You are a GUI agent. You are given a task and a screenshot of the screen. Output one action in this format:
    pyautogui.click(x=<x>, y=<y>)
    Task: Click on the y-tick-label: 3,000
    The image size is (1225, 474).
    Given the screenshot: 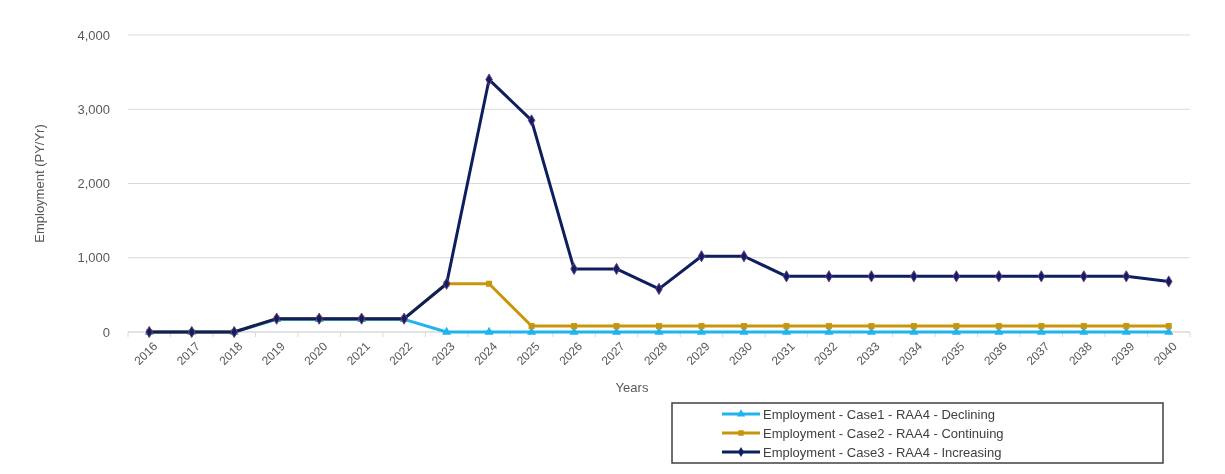 What is the action you would take?
    pyautogui.click(x=93, y=109)
    